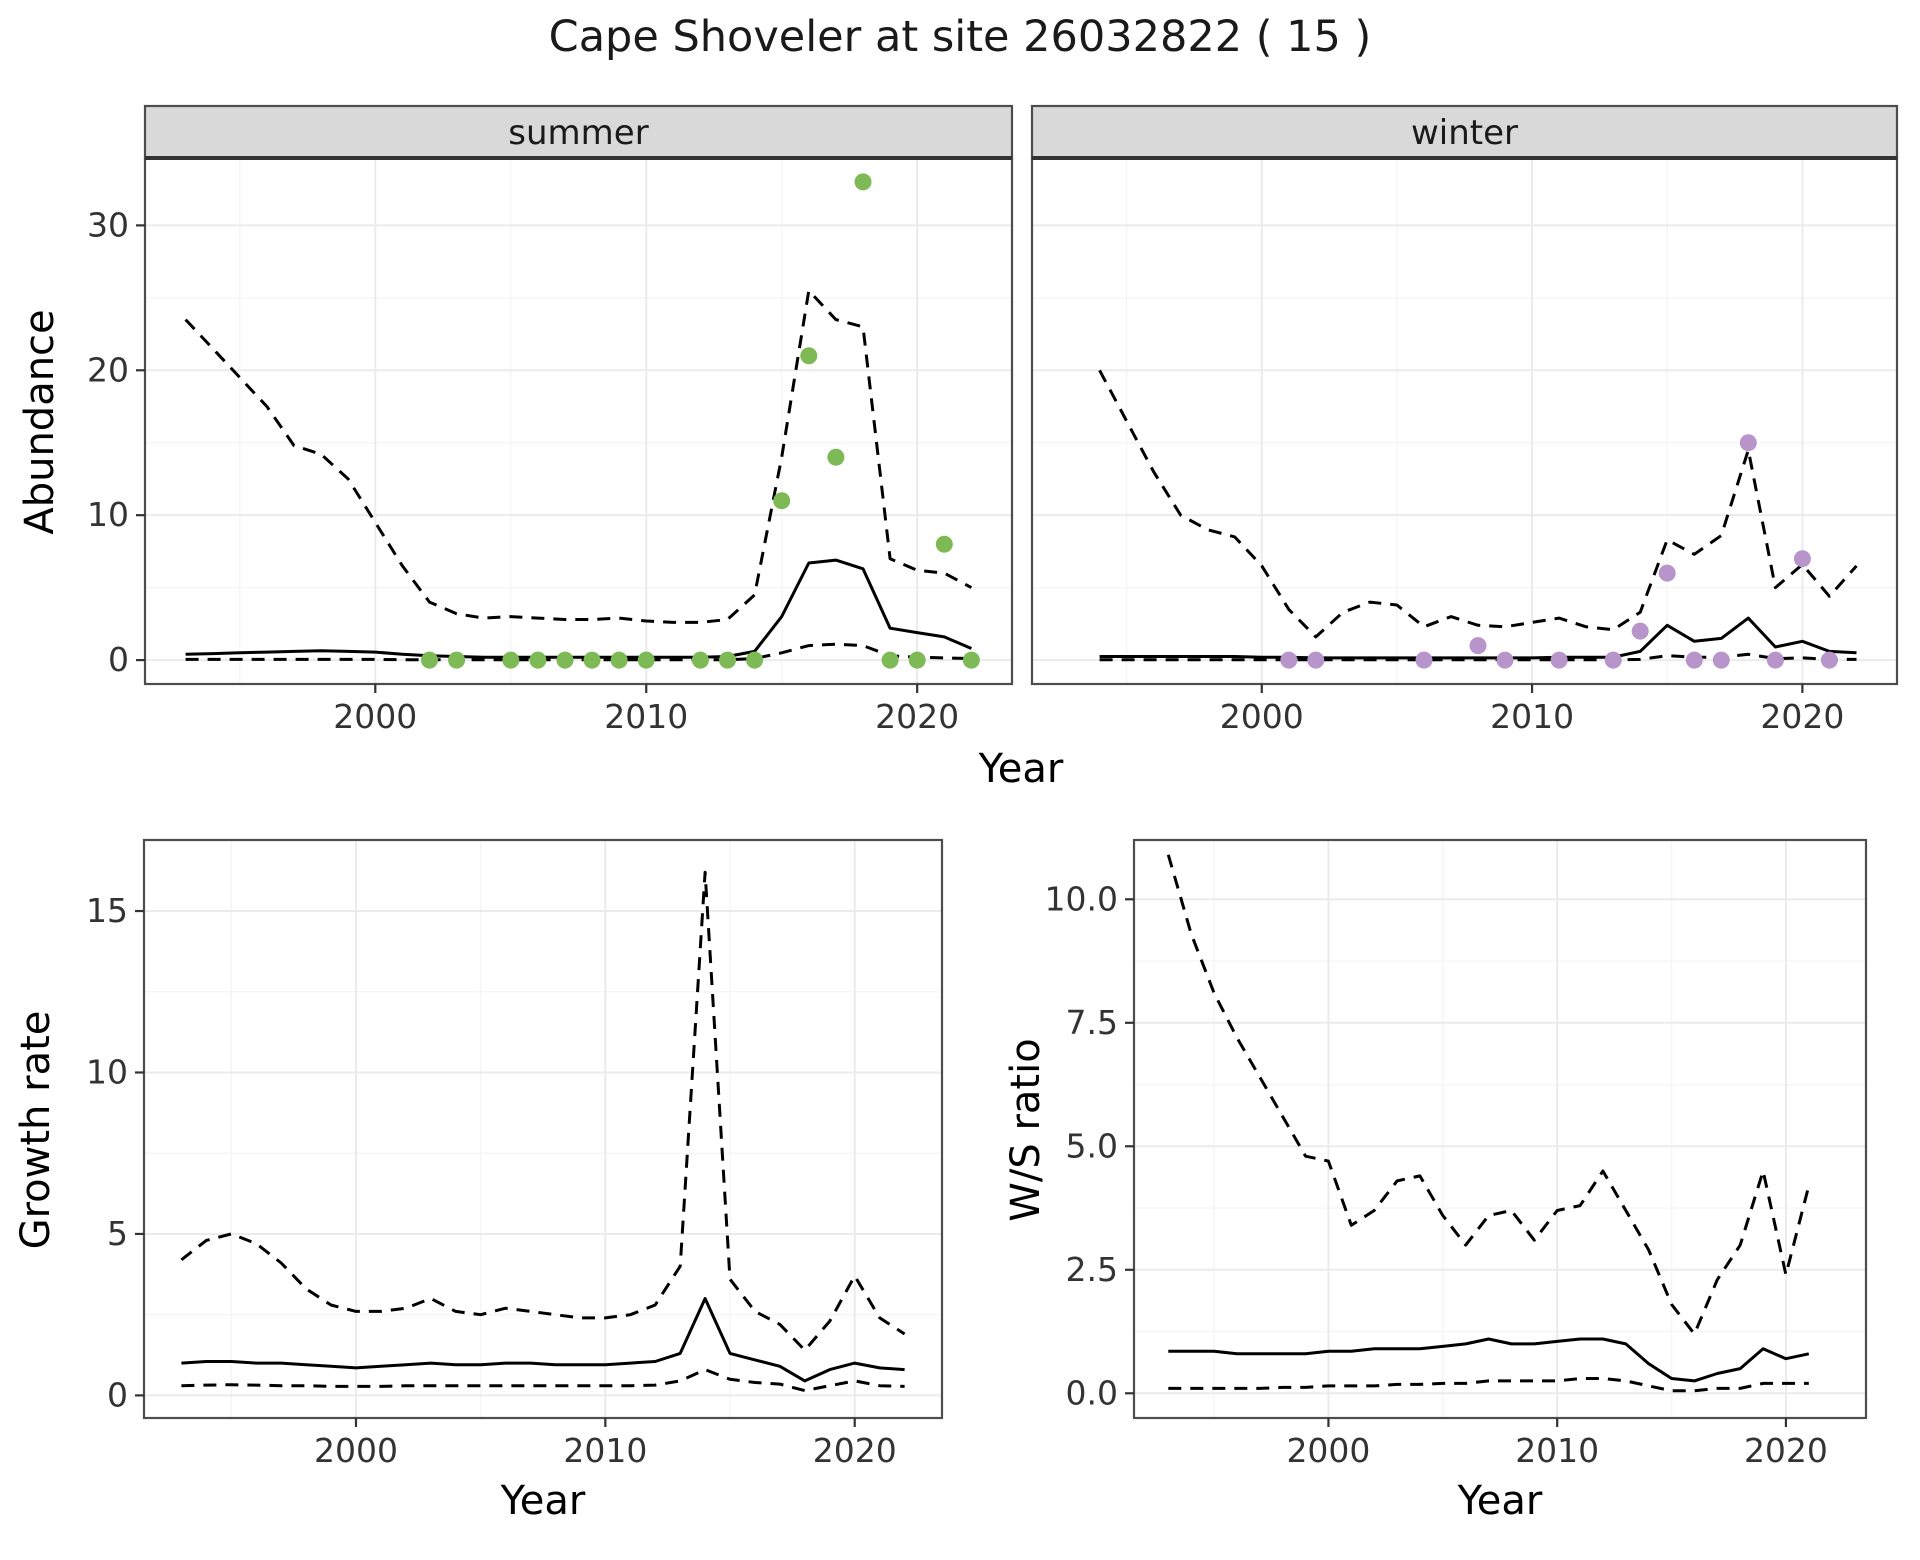 The width and height of the screenshot is (1920, 1560). Describe the element at coordinates (36, 1130) in the screenshot. I see `growth-rate-axis-title: Growth rate` at that location.